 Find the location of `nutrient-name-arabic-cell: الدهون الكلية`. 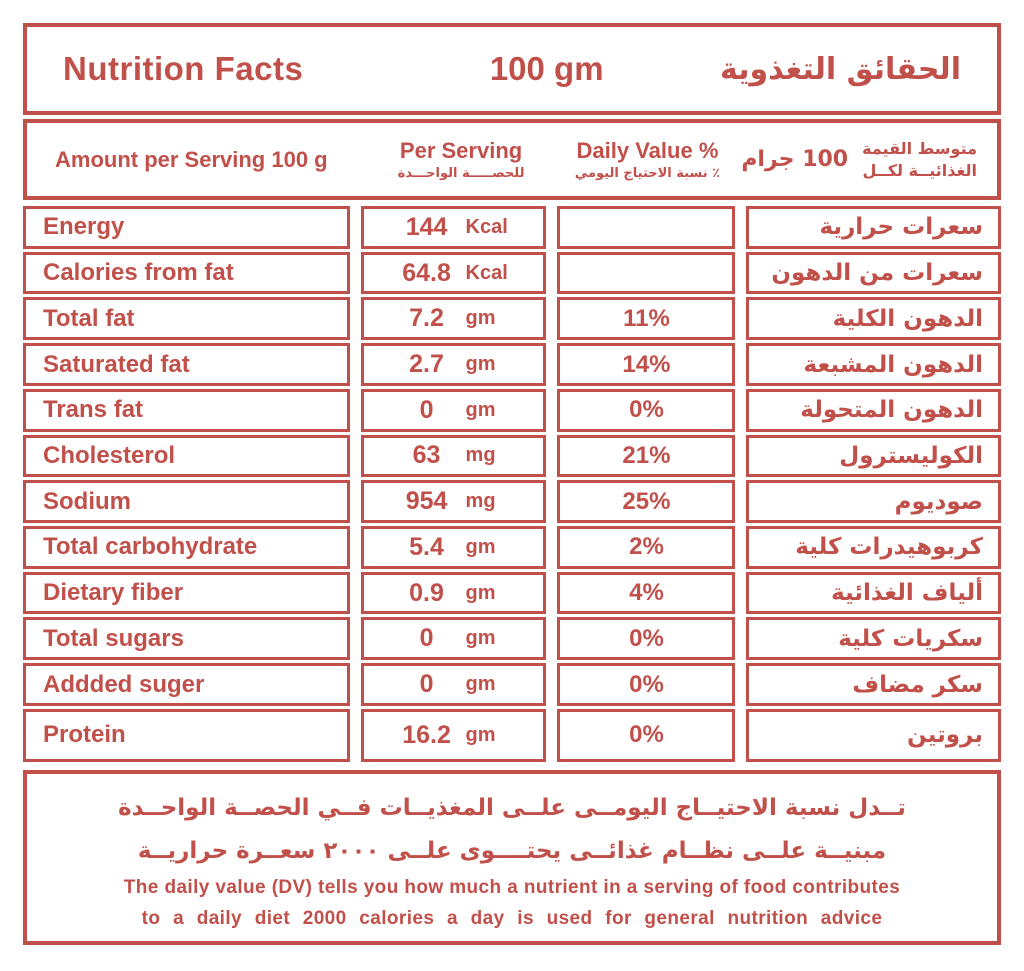

nutrient-name-arabic-cell: الدهون الكلية is located at coordinates (873, 319).